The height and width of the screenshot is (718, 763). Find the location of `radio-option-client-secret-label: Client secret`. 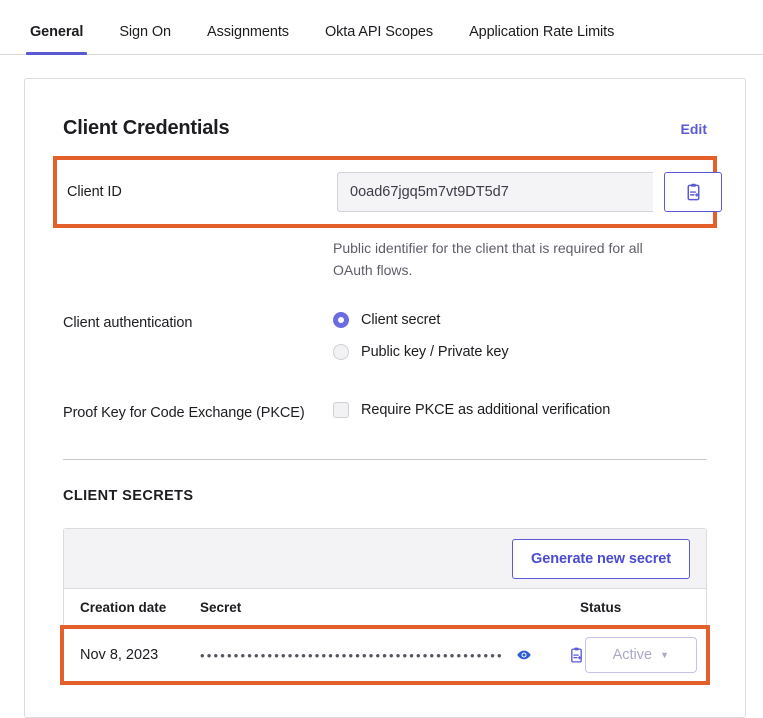

radio-option-client-secret-label: Client secret is located at coordinates (401, 320).